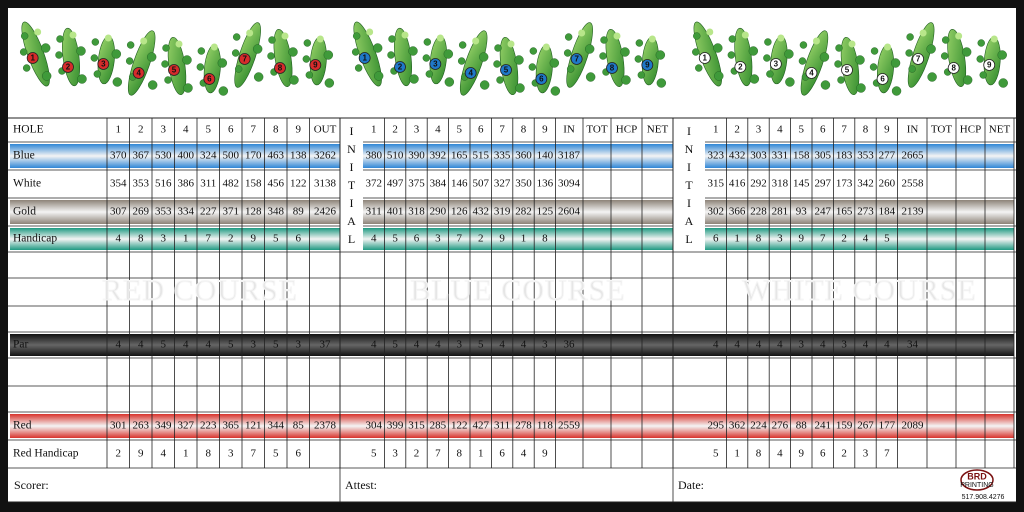 The image size is (1024, 512). I want to click on hole-number: 6, so click(481, 130).